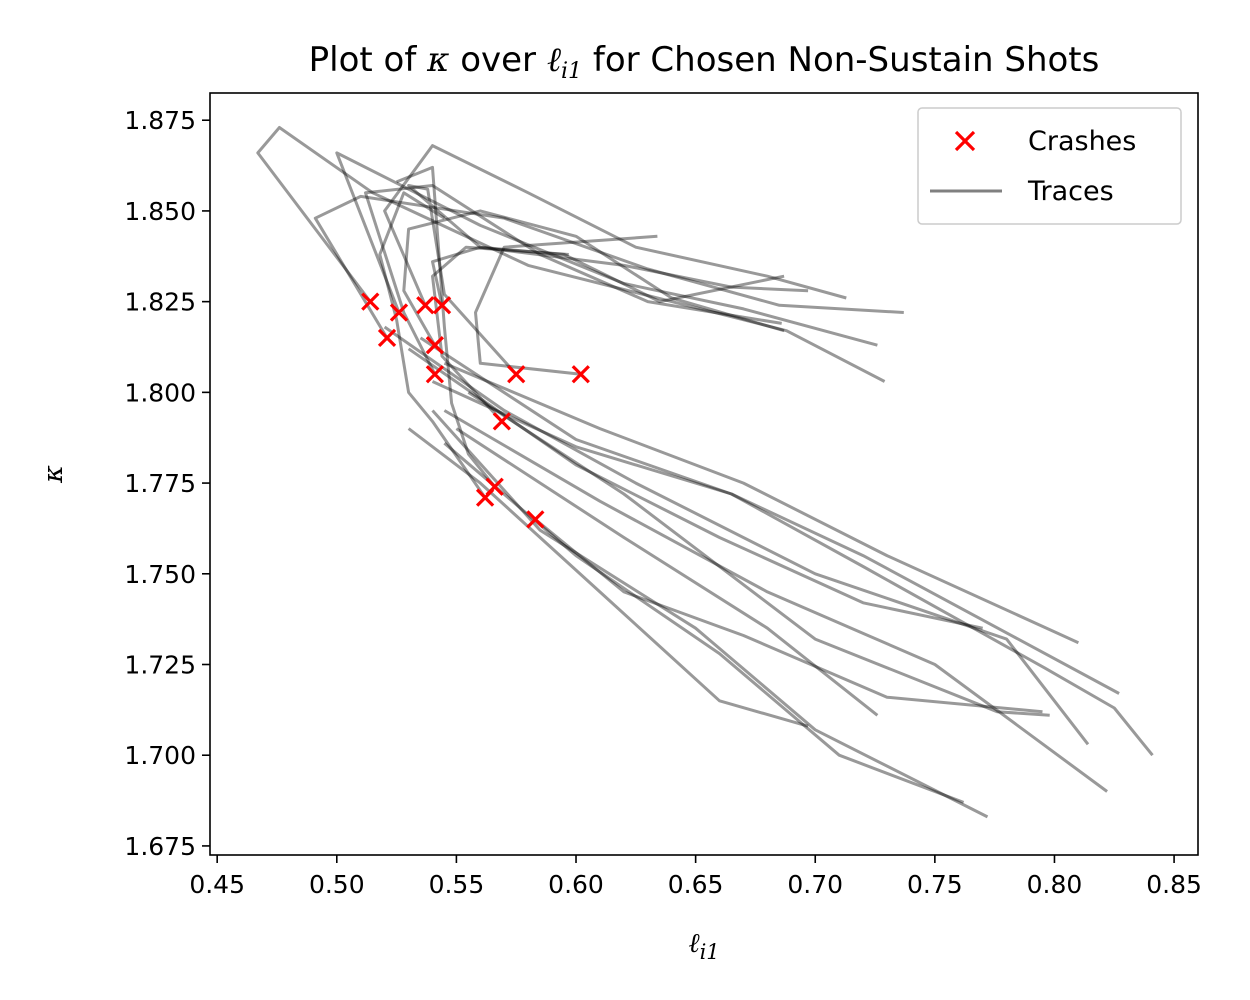  Describe the element at coordinates (160, 574) in the screenshot. I see `y-tick-label: 1.750` at that location.